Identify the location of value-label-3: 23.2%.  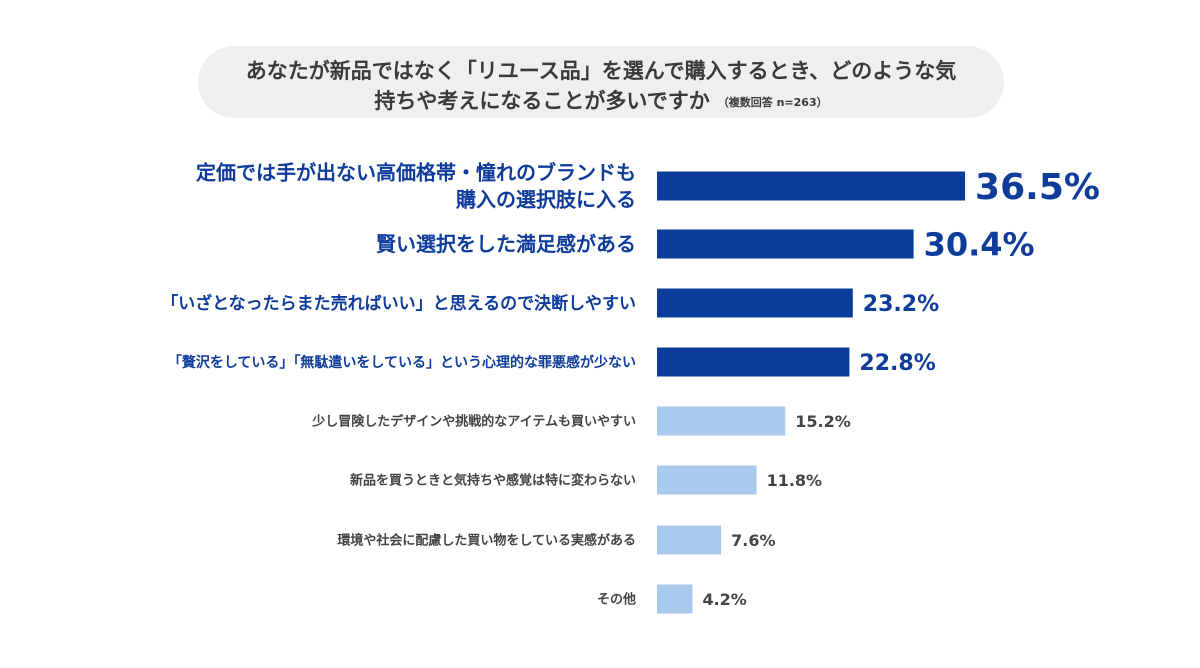
(901, 304).